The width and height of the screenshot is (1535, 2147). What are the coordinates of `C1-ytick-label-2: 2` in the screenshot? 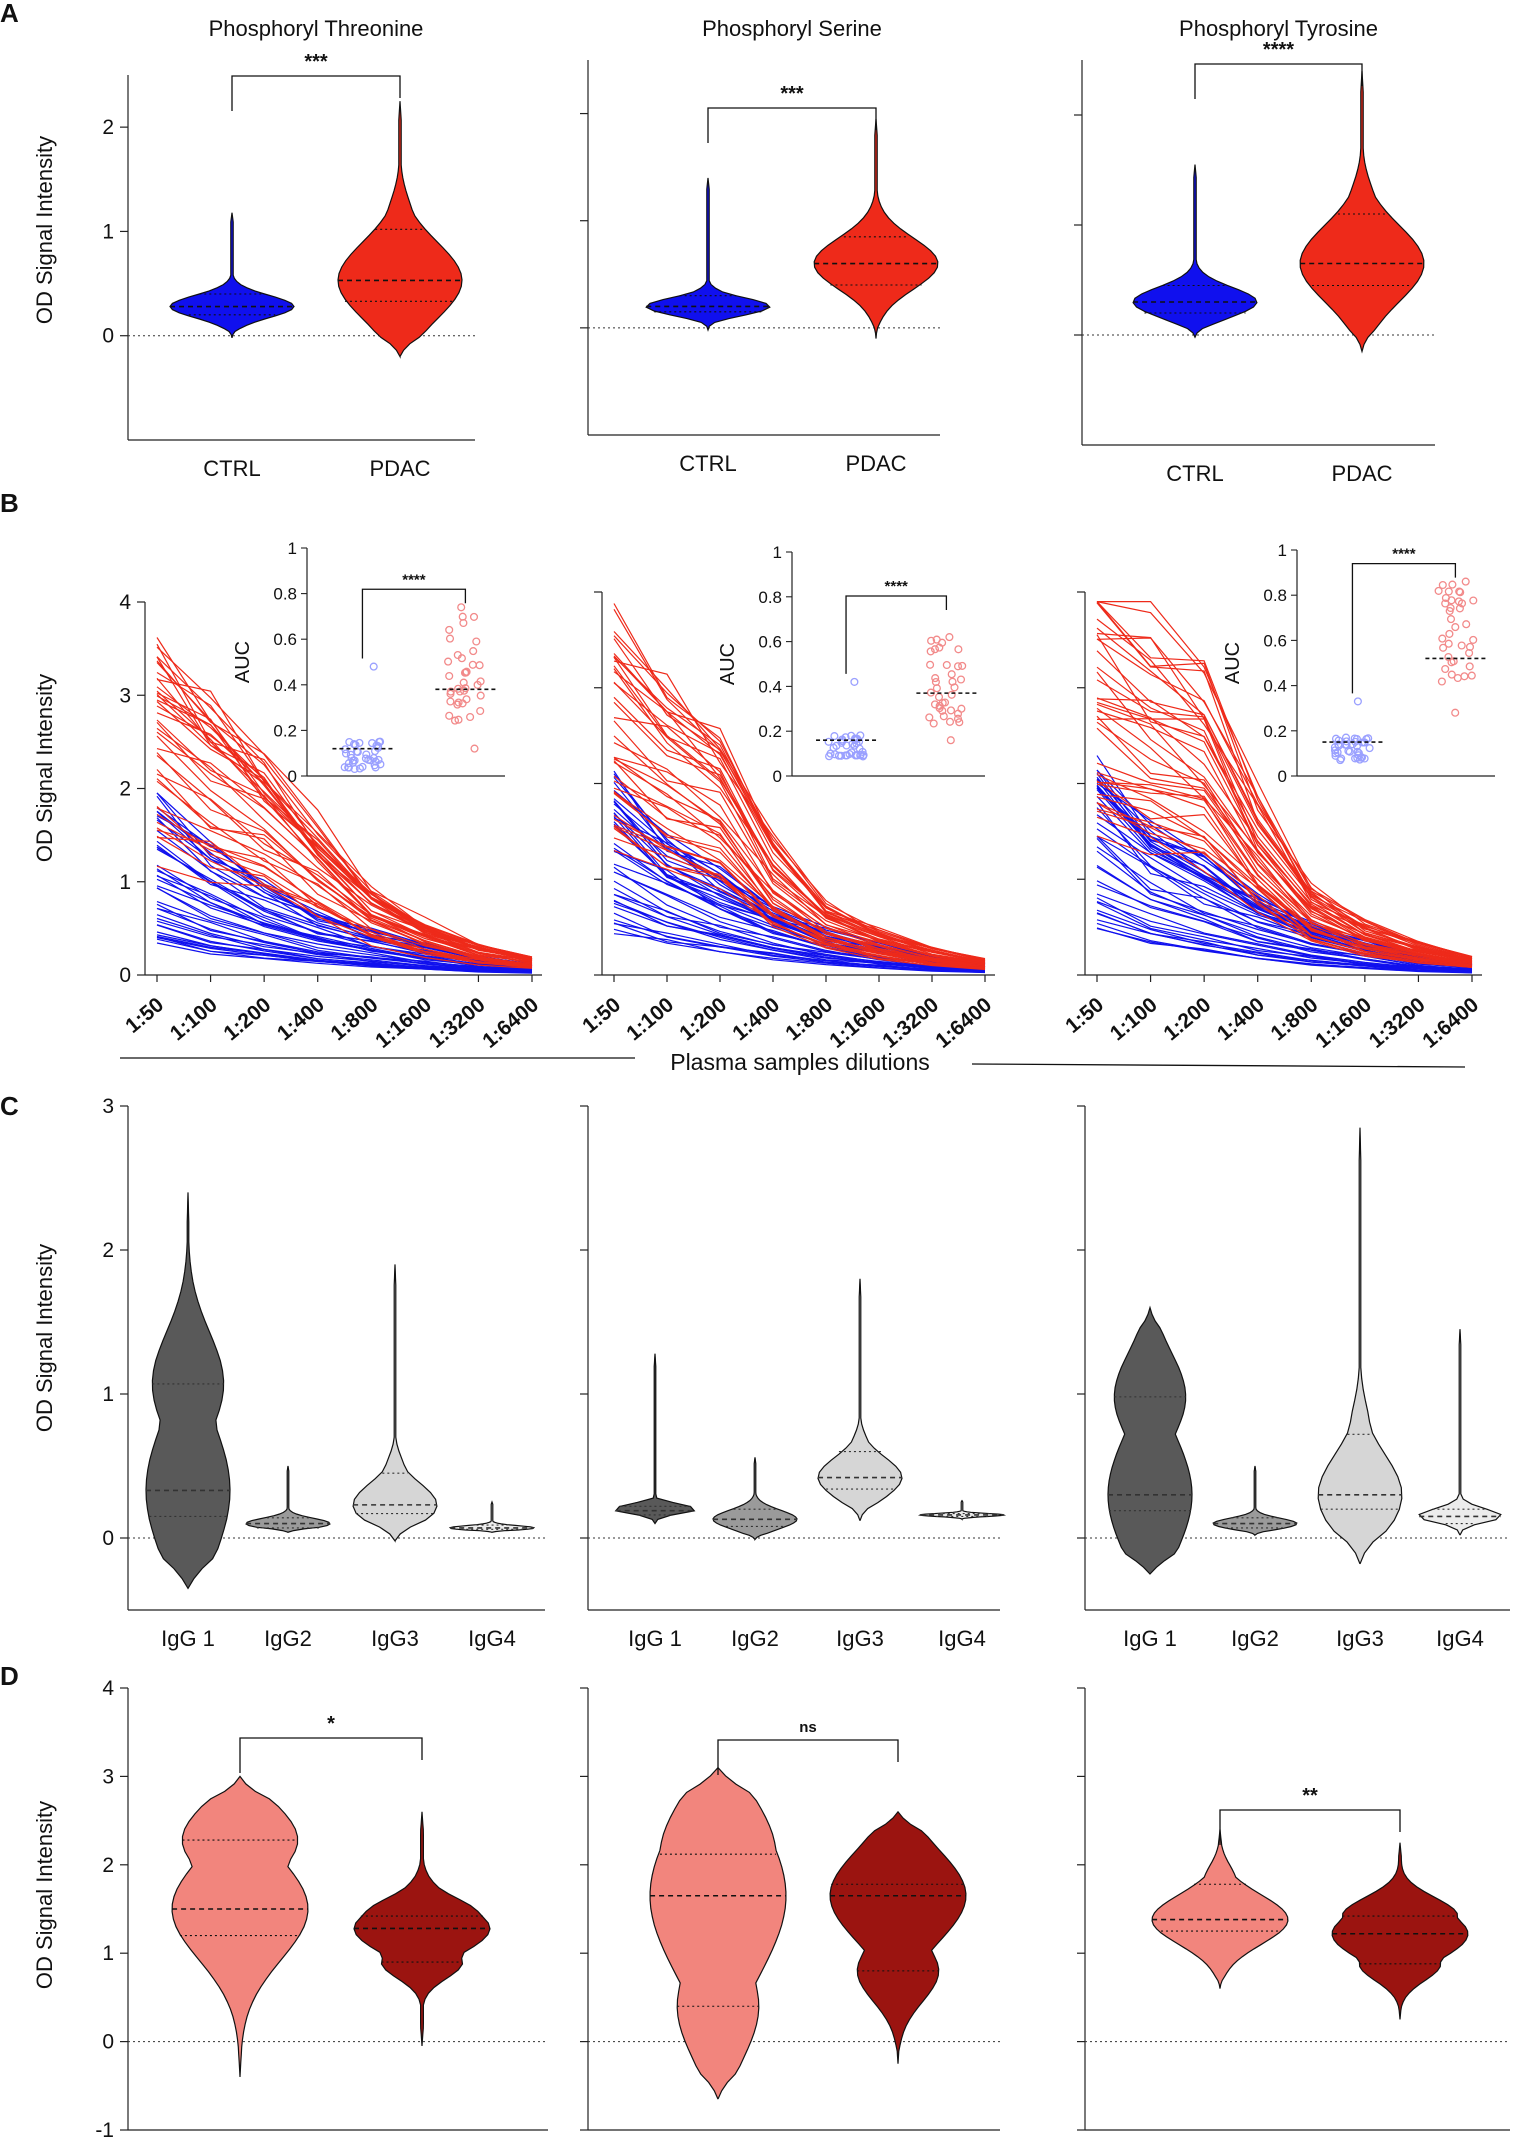 It's located at (108, 1250).